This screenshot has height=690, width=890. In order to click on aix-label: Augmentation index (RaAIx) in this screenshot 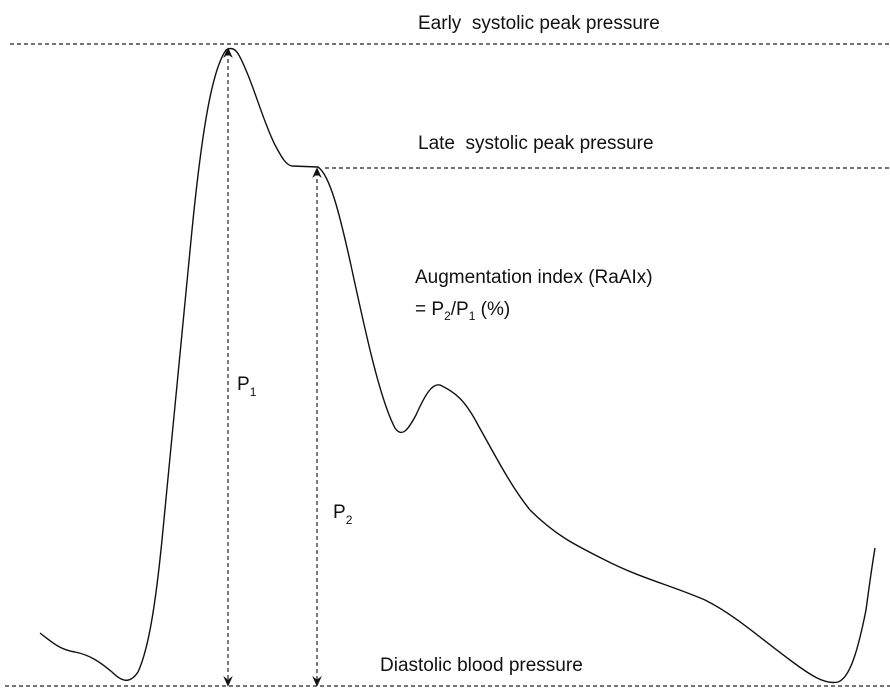, I will do `click(534, 277)`.